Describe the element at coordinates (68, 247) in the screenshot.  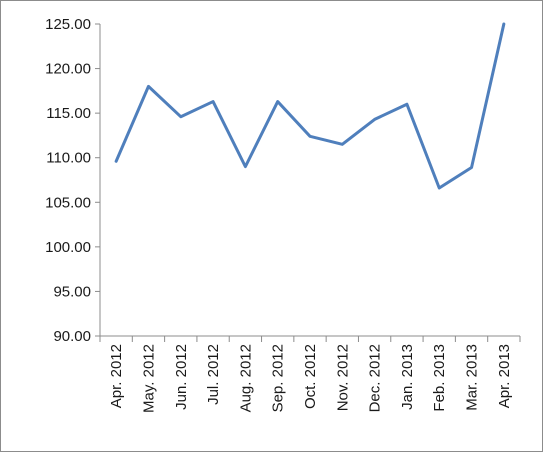
I see `y-tick-label: 100.00` at that location.